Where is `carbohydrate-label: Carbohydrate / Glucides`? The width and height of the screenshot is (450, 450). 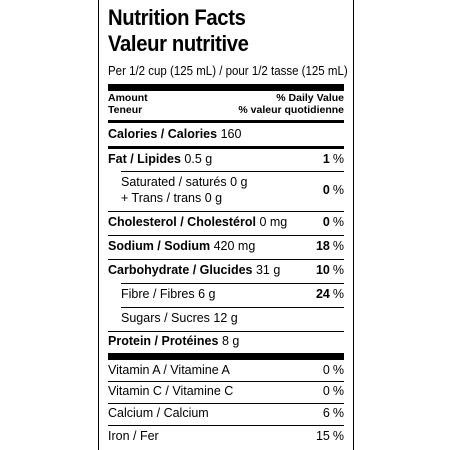
carbohydrate-label: Carbohydrate / Glucides is located at coordinates (180, 270).